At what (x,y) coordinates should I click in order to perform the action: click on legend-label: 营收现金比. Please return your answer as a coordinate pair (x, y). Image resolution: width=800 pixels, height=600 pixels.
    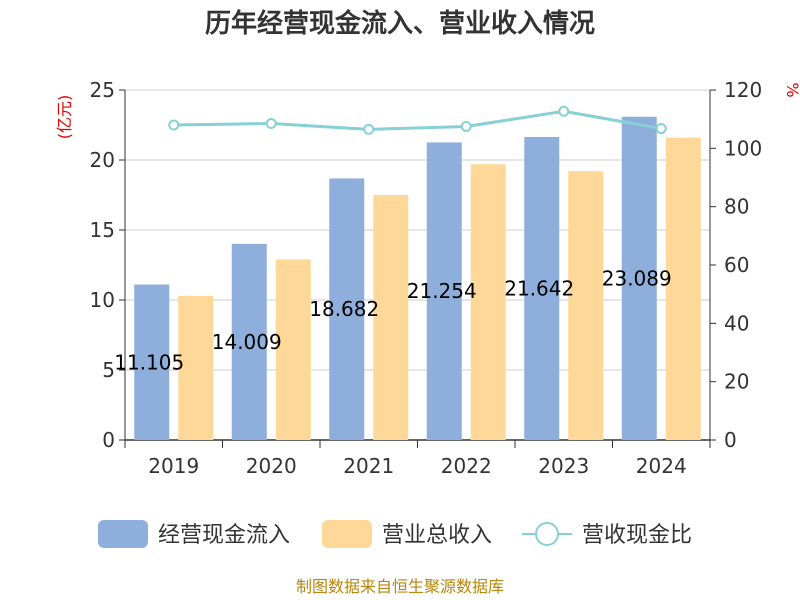
    Looking at the image, I should click on (637, 535).